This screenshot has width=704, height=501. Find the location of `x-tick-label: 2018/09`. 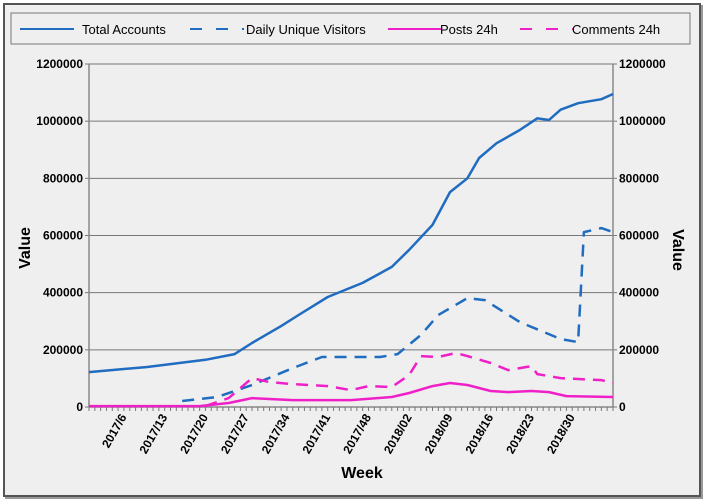

x-tick-label: 2018/09 is located at coordinates (439, 433).